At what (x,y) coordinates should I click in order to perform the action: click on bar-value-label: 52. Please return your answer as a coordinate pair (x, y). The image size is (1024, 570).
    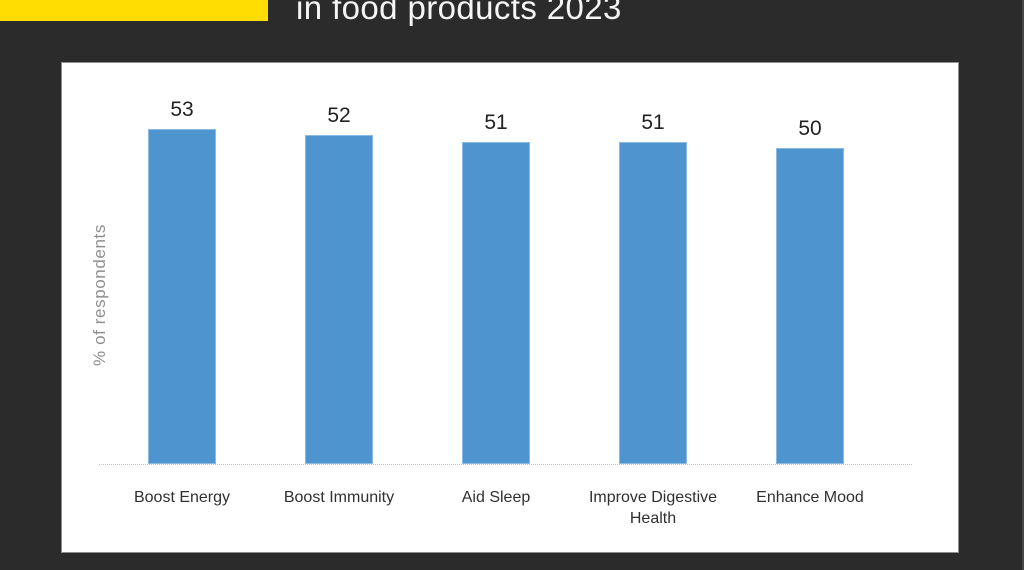
    Looking at the image, I should click on (339, 115).